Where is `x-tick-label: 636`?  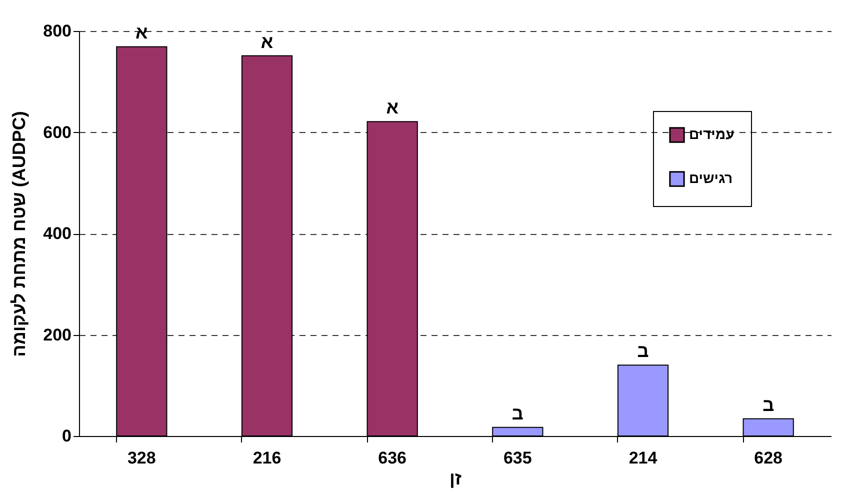 x-tick-label: 636 is located at coordinates (392, 458).